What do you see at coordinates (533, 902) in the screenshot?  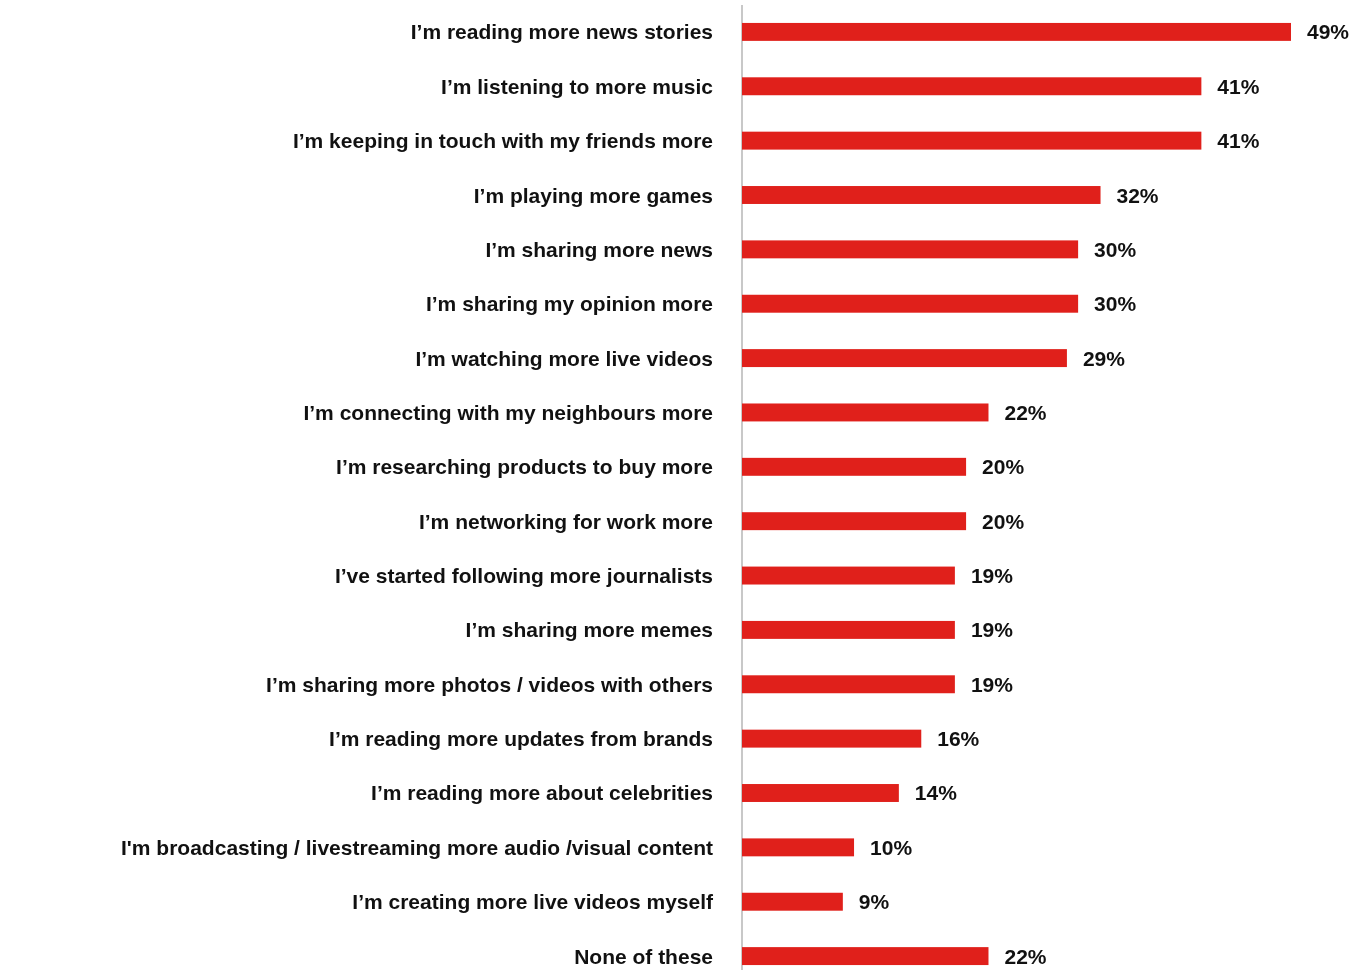 I see `y-tick-label: I’m creating more live videos myself` at bounding box center [533, 902].